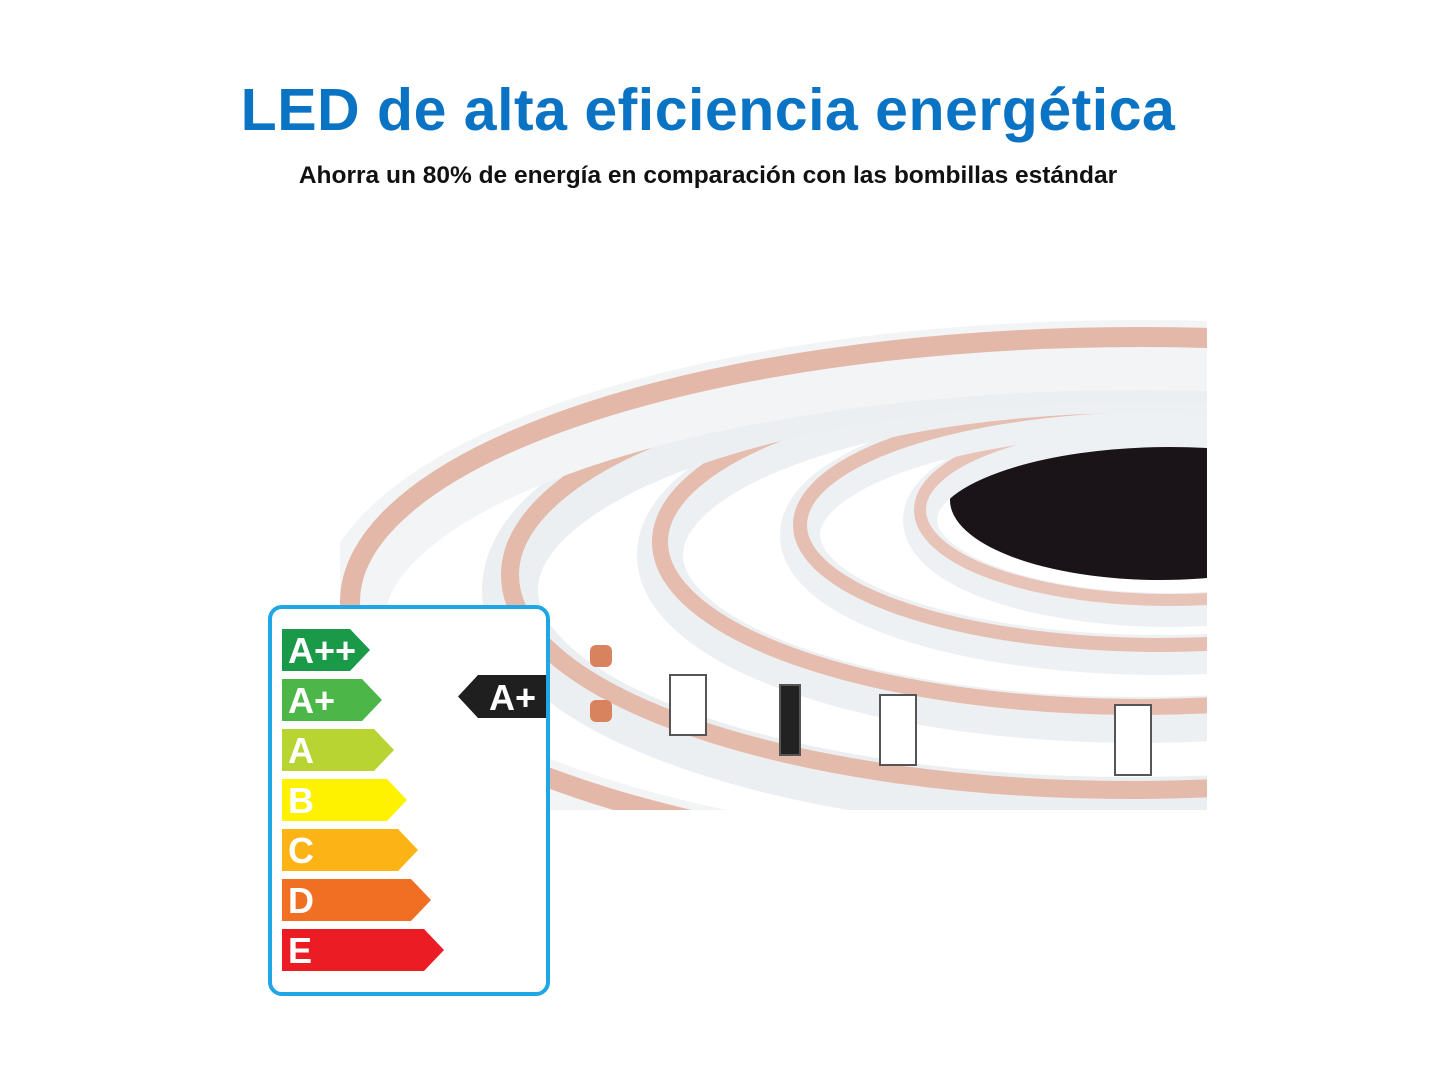  Describe the element at coordinates (350, 850) in the screenshot. I see `energy-class-c: C` at that location.